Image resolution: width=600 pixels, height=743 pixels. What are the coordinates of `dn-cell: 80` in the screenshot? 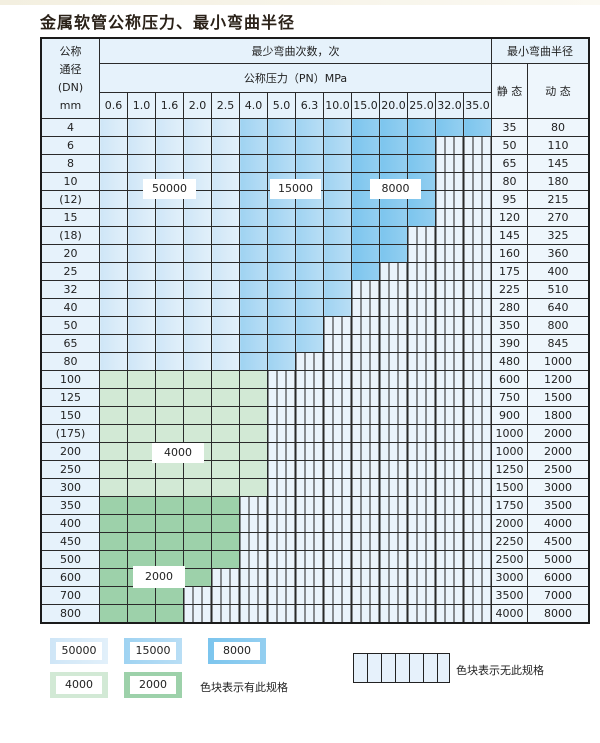 It's located at (70, 361).